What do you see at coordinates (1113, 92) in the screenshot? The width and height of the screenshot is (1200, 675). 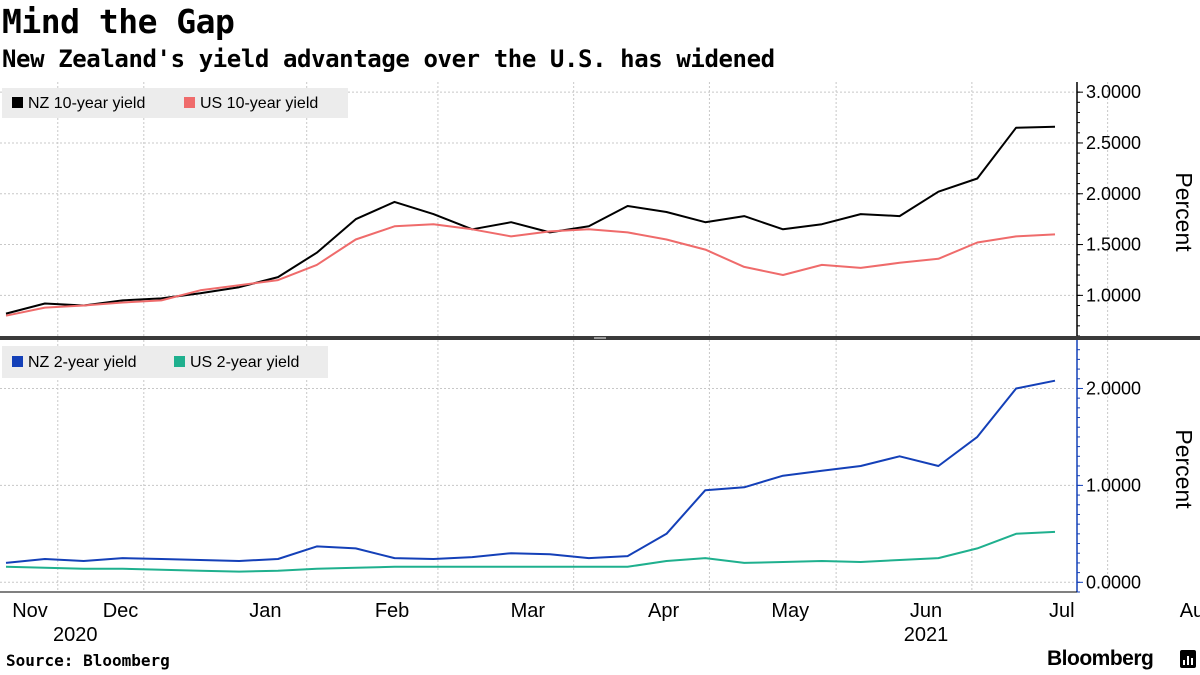 I see `y-tick-label-0-4: 3.0000` at bounding box center [1113, 92].